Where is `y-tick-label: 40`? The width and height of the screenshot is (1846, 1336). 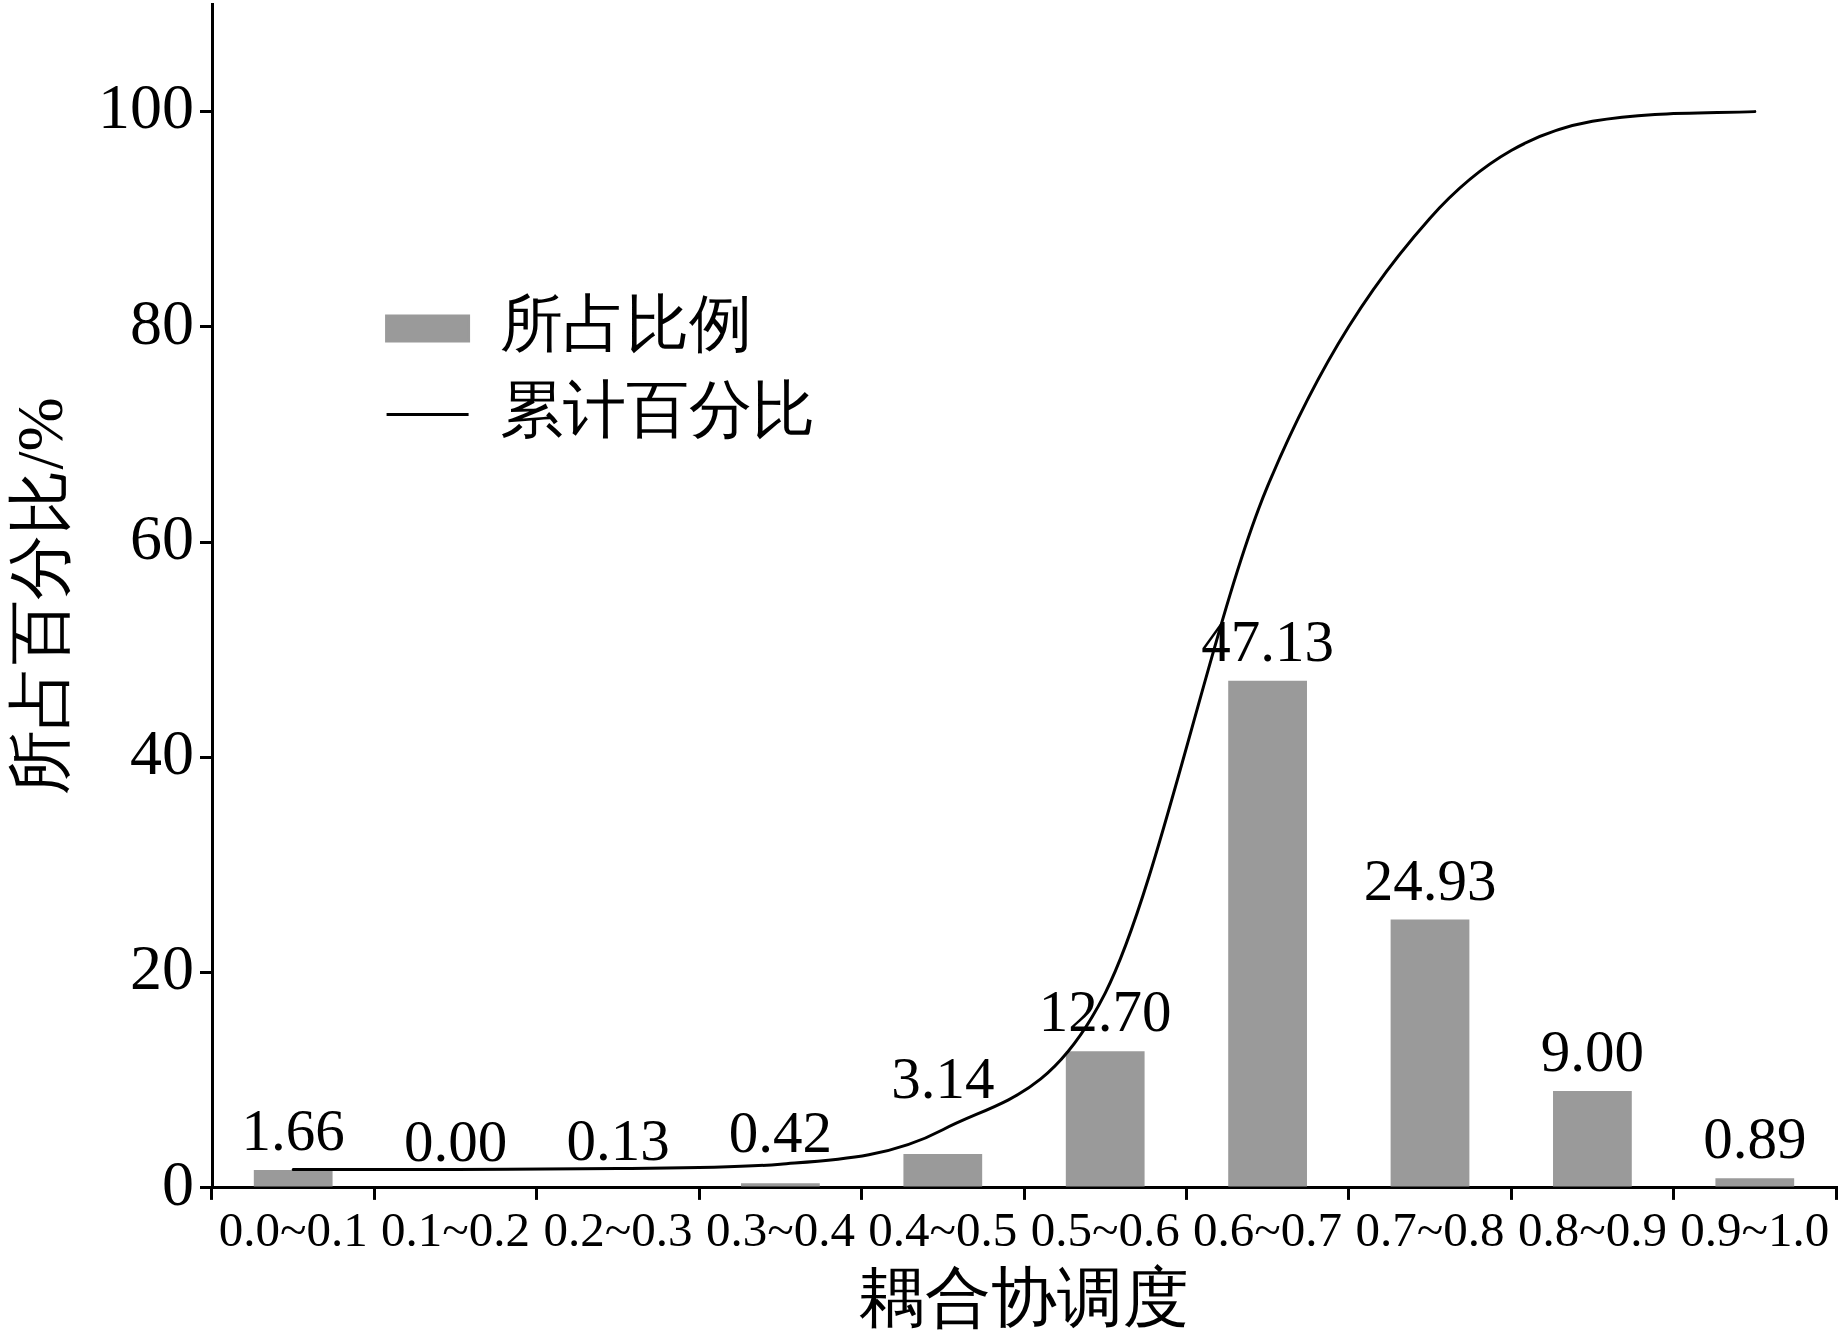
y-tick-label: 40 is located at coordinates (162, 753).